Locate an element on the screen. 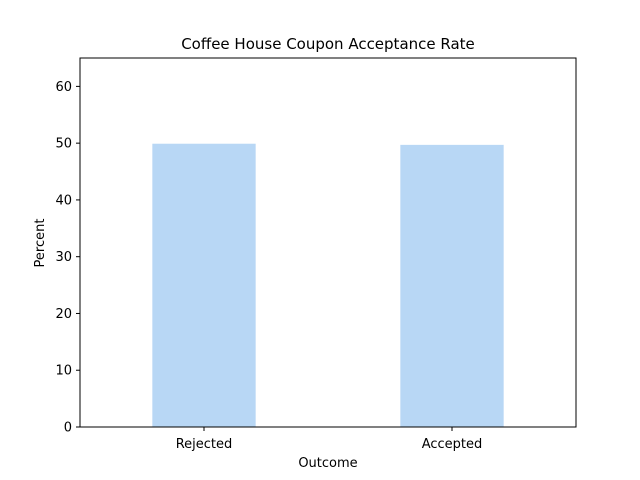  bar-accepted is located at coordinates (452, 285).